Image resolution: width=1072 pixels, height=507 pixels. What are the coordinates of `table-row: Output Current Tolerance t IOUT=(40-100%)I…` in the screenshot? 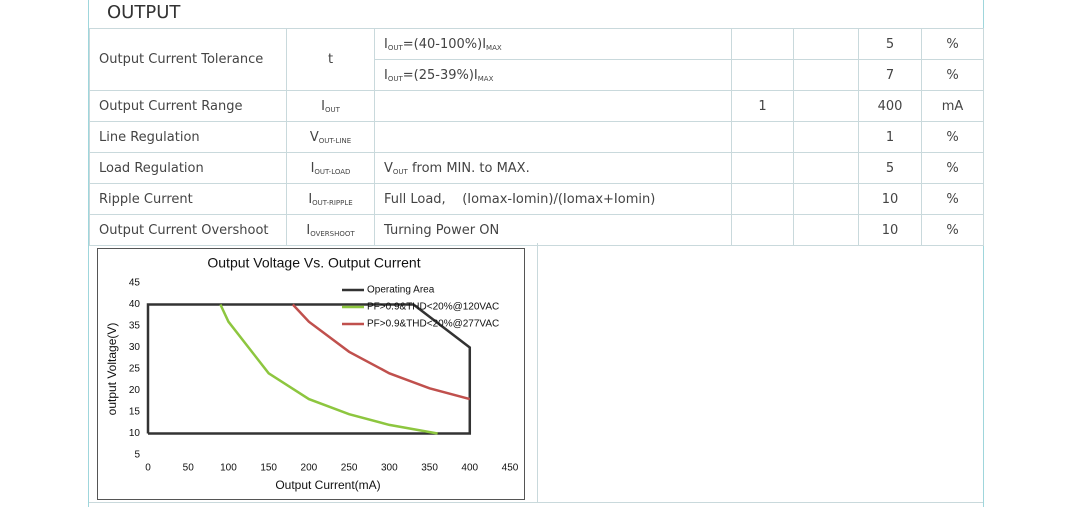 It's located at (536, 59).